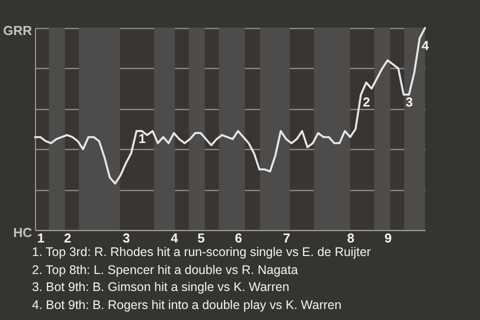  Describe the element at coordinates (238, 238) in the screenshot. I see `x-tick-label: 6` at that location.